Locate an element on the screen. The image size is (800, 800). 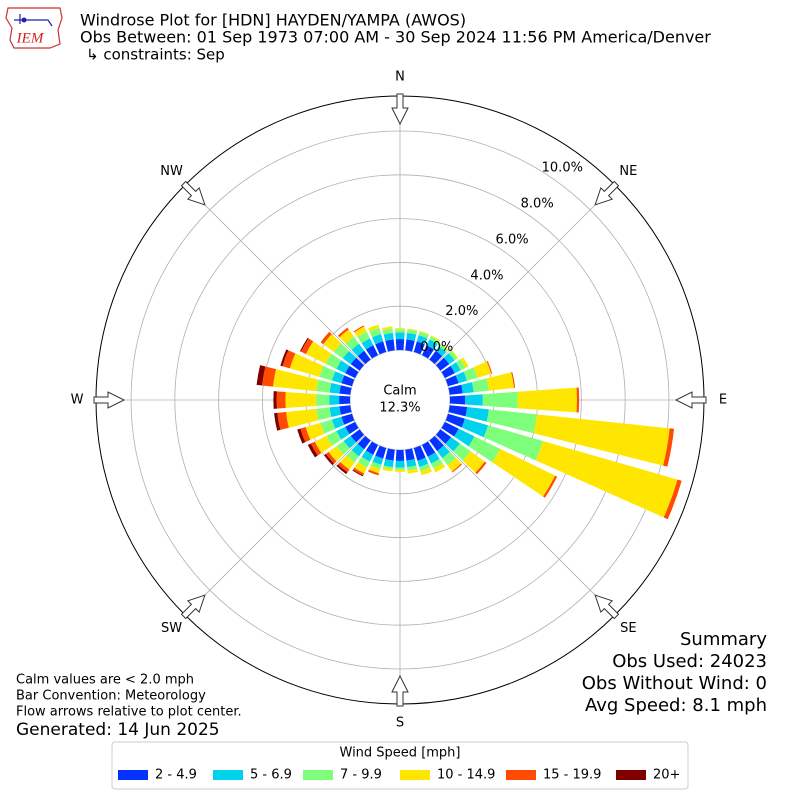
footnote: Calm values are < 2.0 mph is located at coordinates (105, 680).